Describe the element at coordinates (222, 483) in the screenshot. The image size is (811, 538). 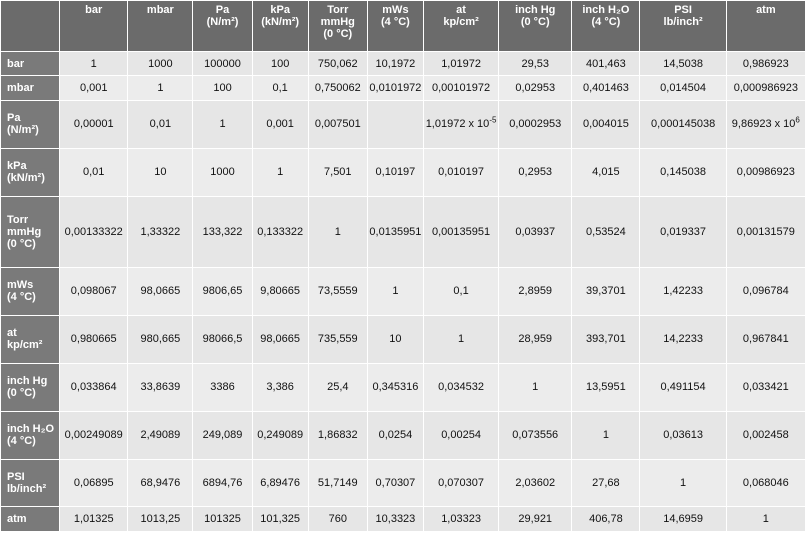
I see `table-cell: 6894,76` at that location.